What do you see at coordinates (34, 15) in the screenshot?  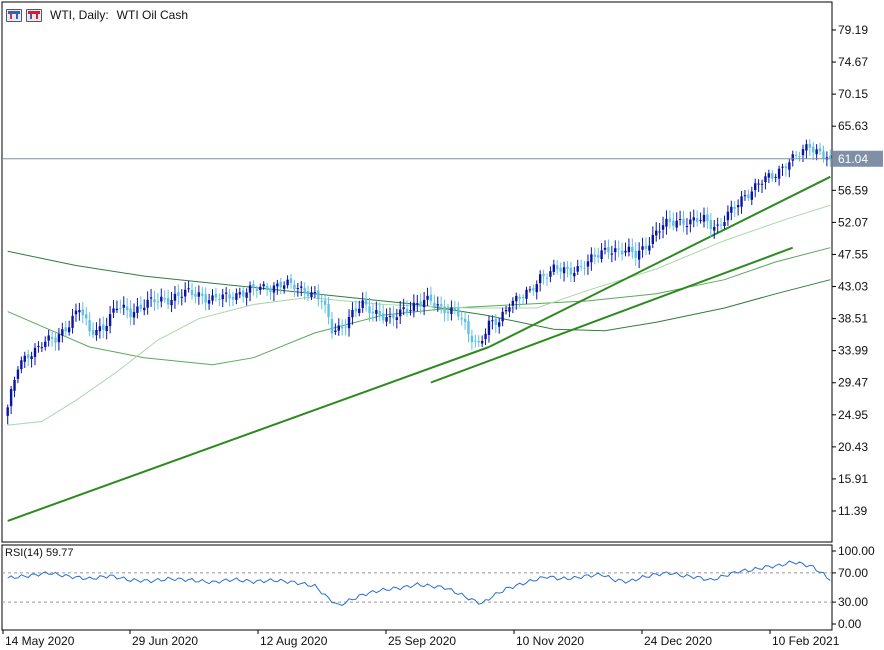 I see `chart-template-icon` at bounding box center [34, 15].